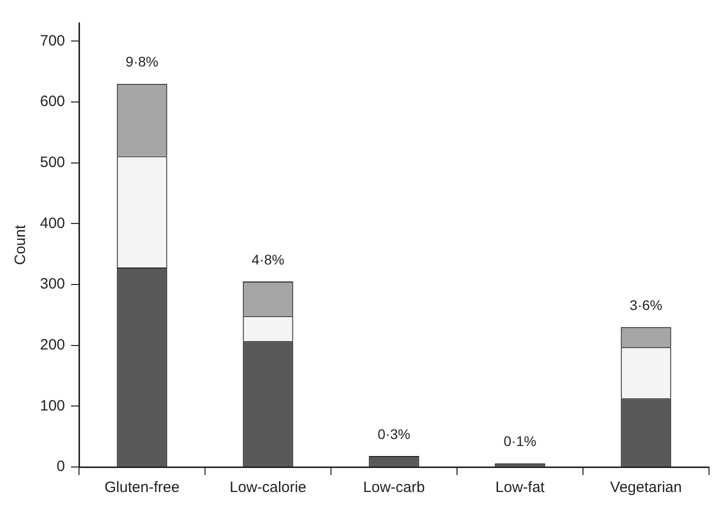 Image resolution: width=727 pixels, height=509 pixels. Describe the element at coordinates (61, 467) in the screenshot. I see `y-tick-label: 0` at that location.